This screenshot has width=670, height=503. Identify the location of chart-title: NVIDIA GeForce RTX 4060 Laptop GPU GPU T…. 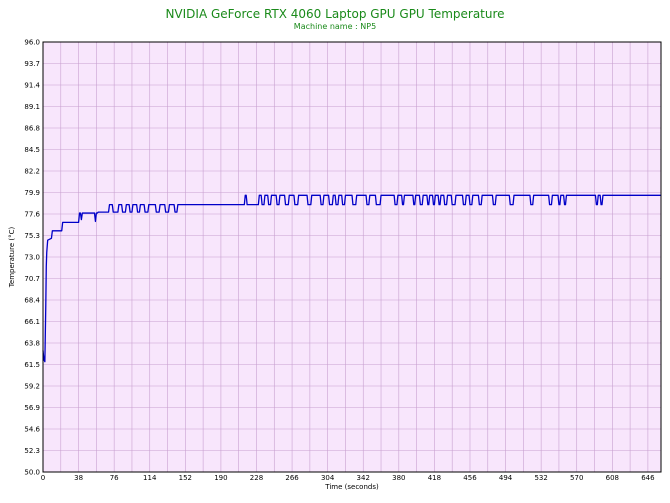
(335, 14).